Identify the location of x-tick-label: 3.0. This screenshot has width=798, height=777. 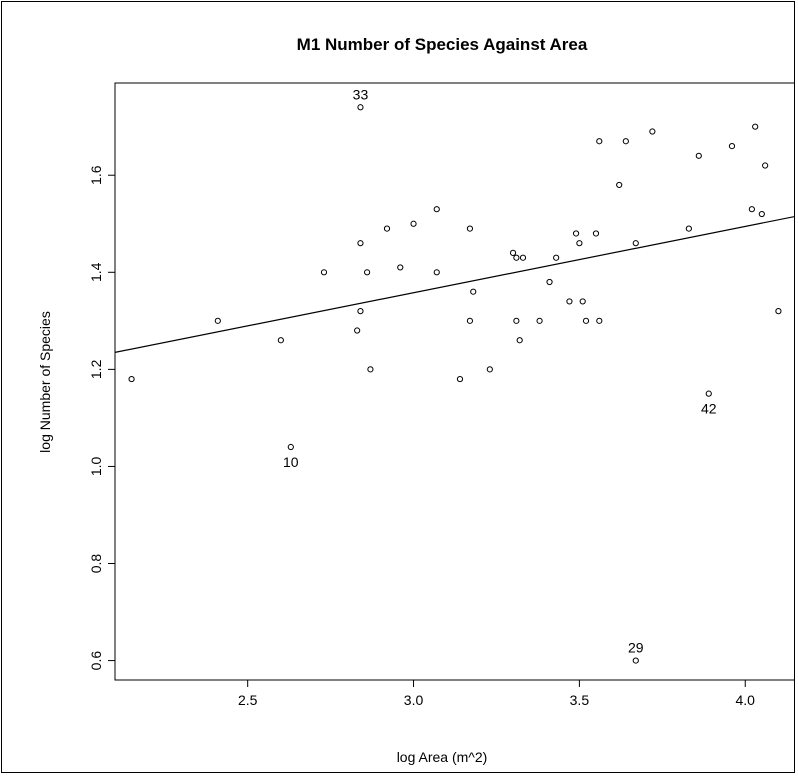
(414, 700).